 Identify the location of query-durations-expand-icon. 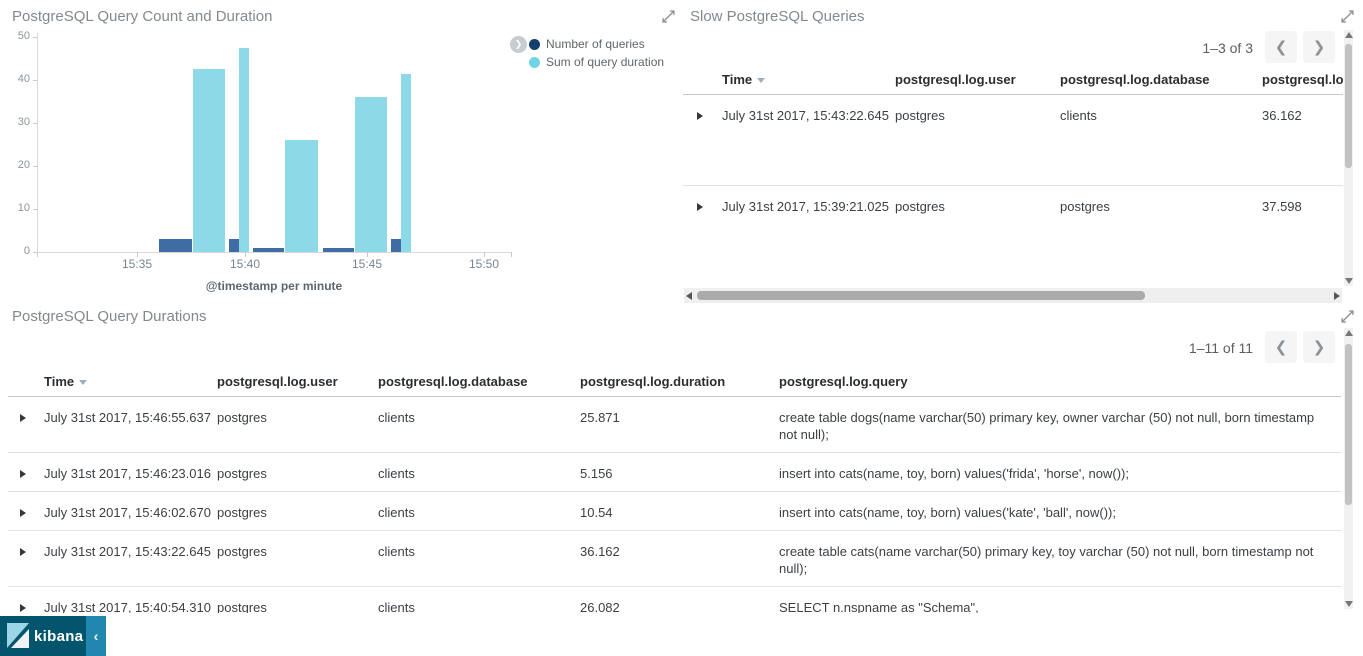
(1347, 316).